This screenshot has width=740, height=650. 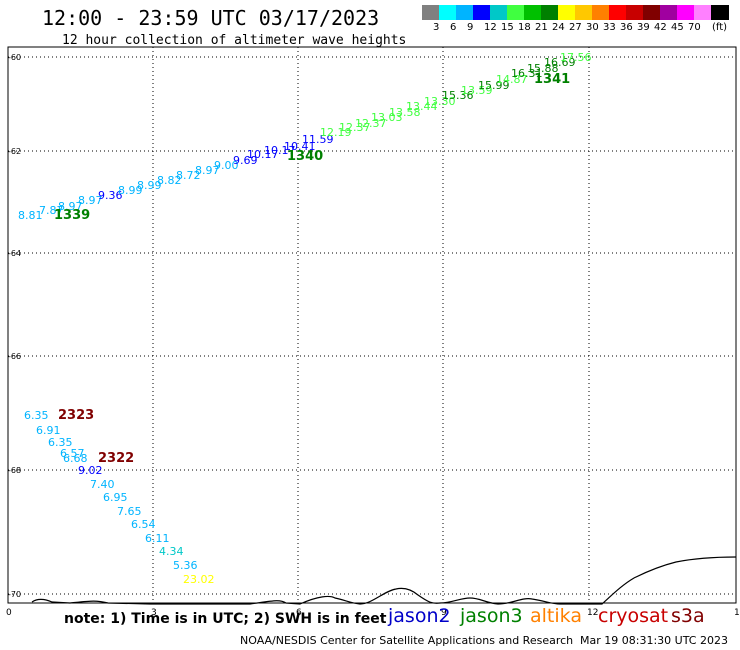 What do you see at coordinates (110, 195) in the screenshot?
I see `wave-height-label: 9.36` at bounding box center [110, 195].